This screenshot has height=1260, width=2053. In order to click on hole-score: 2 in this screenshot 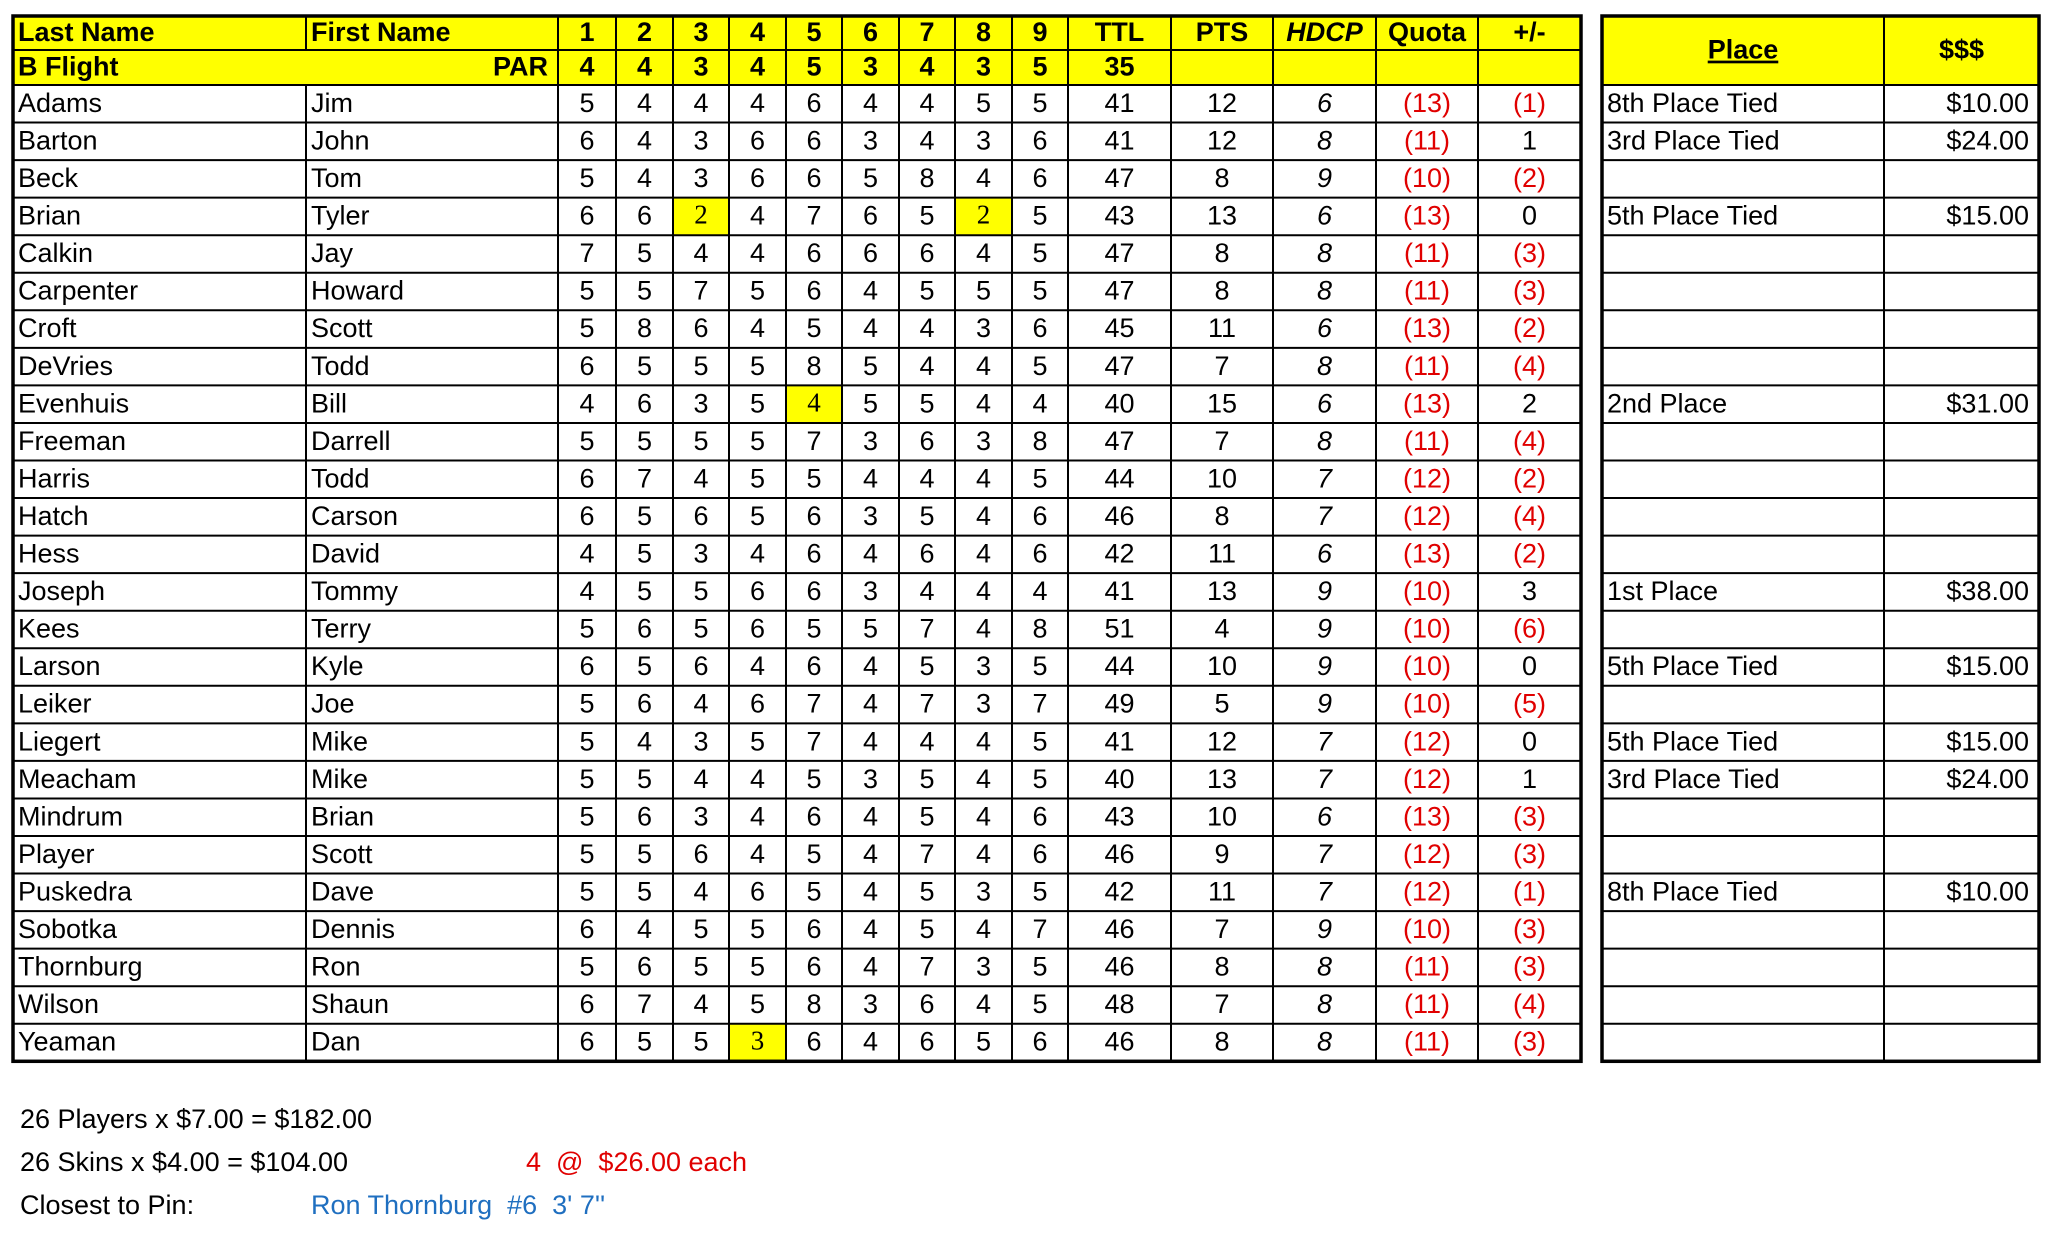, I will do `click(984, 215)`.